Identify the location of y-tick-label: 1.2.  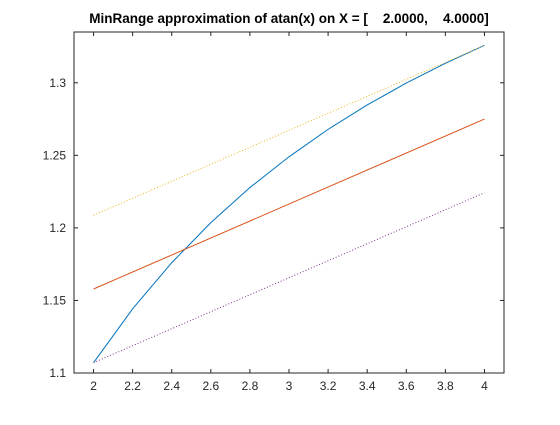
(57, 228).